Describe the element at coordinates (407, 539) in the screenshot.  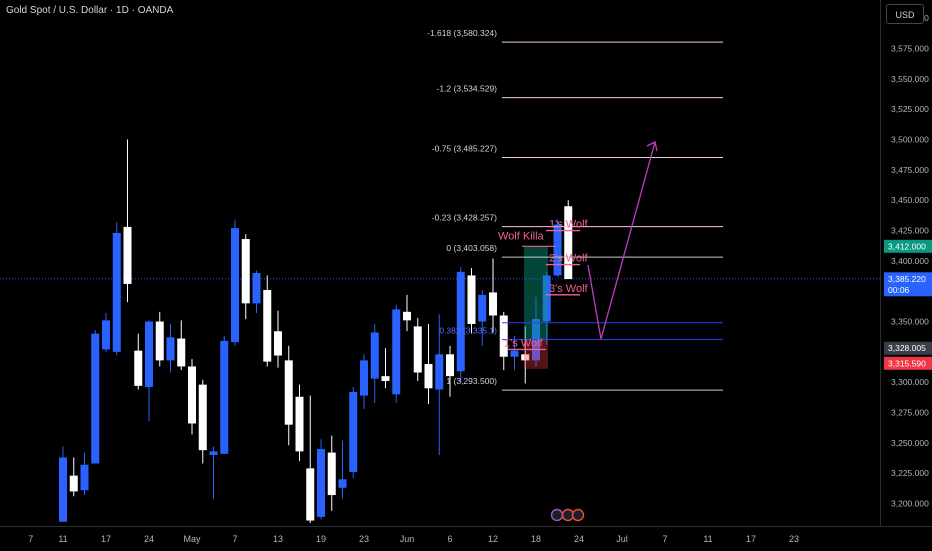
I see `time-tick-label: Jun` at that location.